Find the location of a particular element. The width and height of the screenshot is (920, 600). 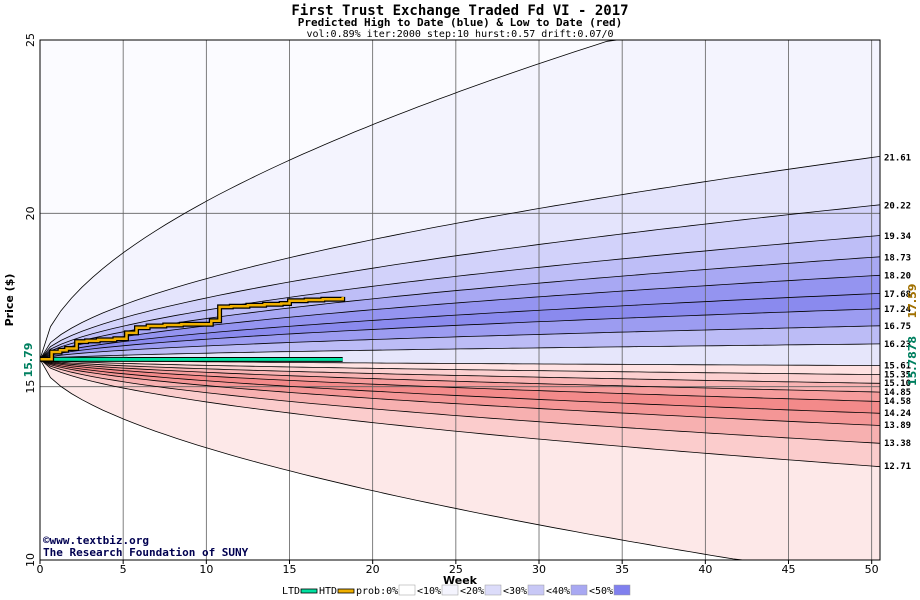

end-value-label: 16.75 is located at coordinates (897, 327).